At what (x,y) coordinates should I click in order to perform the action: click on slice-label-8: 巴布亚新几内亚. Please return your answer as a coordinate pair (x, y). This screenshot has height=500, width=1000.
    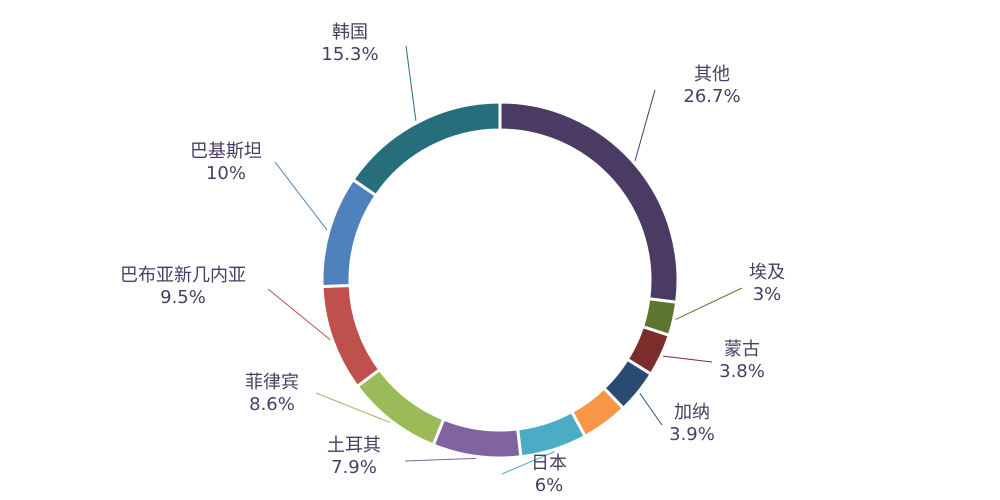
    Looking at the image, I should click on (183, 275).